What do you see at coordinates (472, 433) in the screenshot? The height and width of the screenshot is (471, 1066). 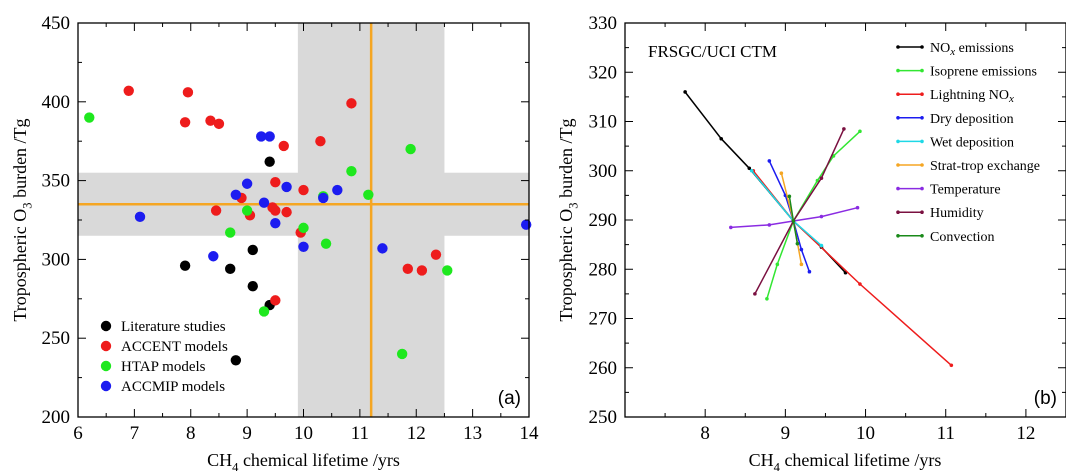 I see `x-tick-label: 13` at bounding box center [472, 433].